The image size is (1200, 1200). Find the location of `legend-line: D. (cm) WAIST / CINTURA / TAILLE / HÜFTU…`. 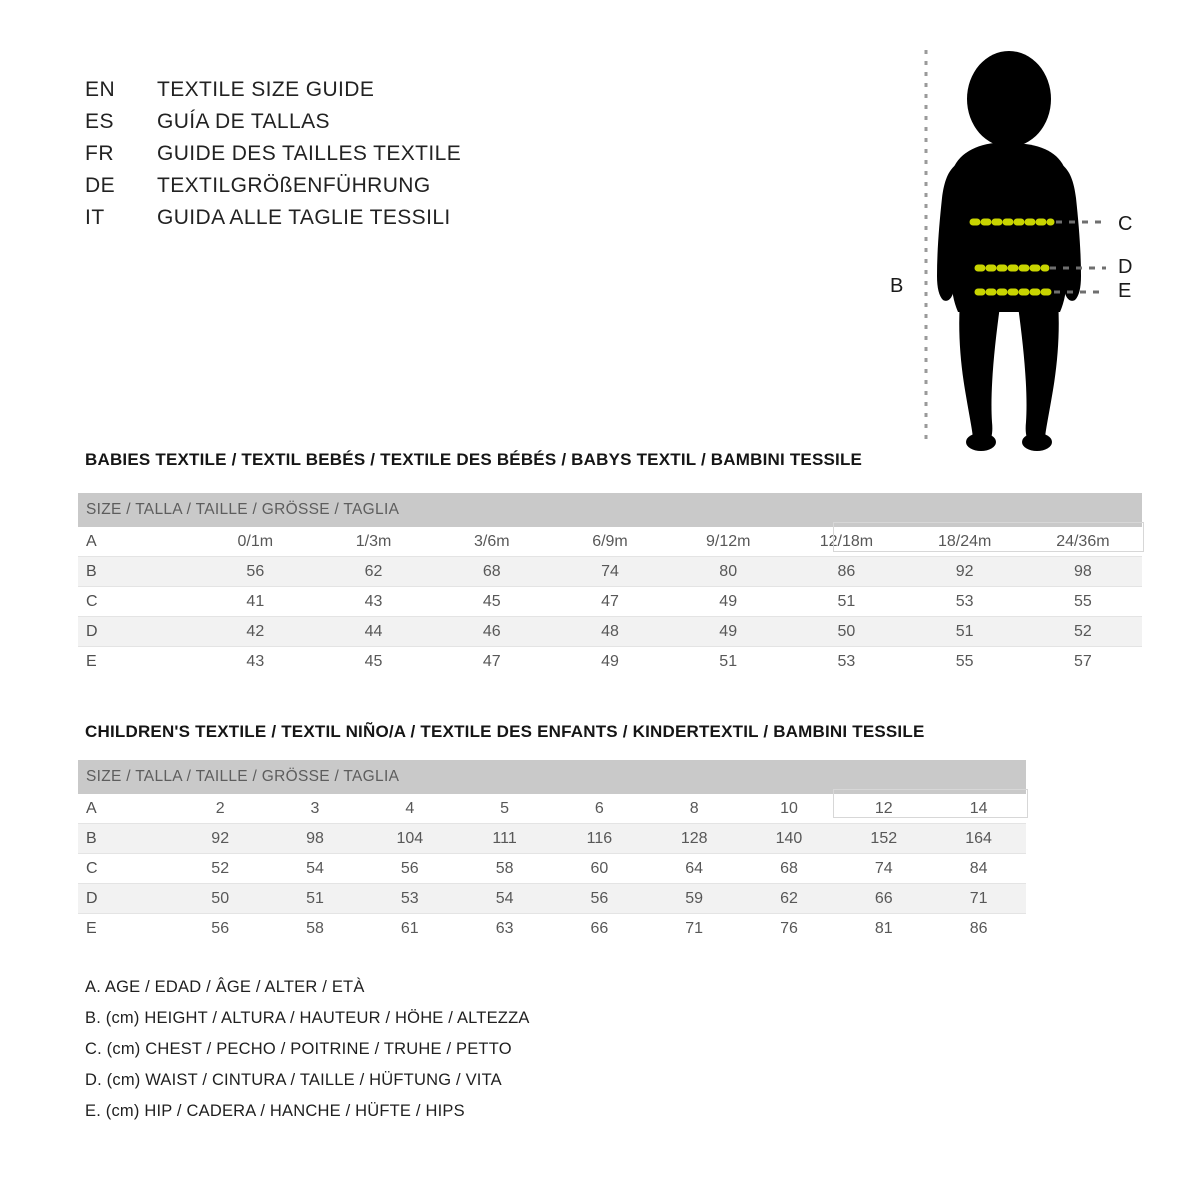

legend-line: D. (cm) WAIST / CINTURA / TAILLE / HÜFTU… is located at coordinates (293, 1080).